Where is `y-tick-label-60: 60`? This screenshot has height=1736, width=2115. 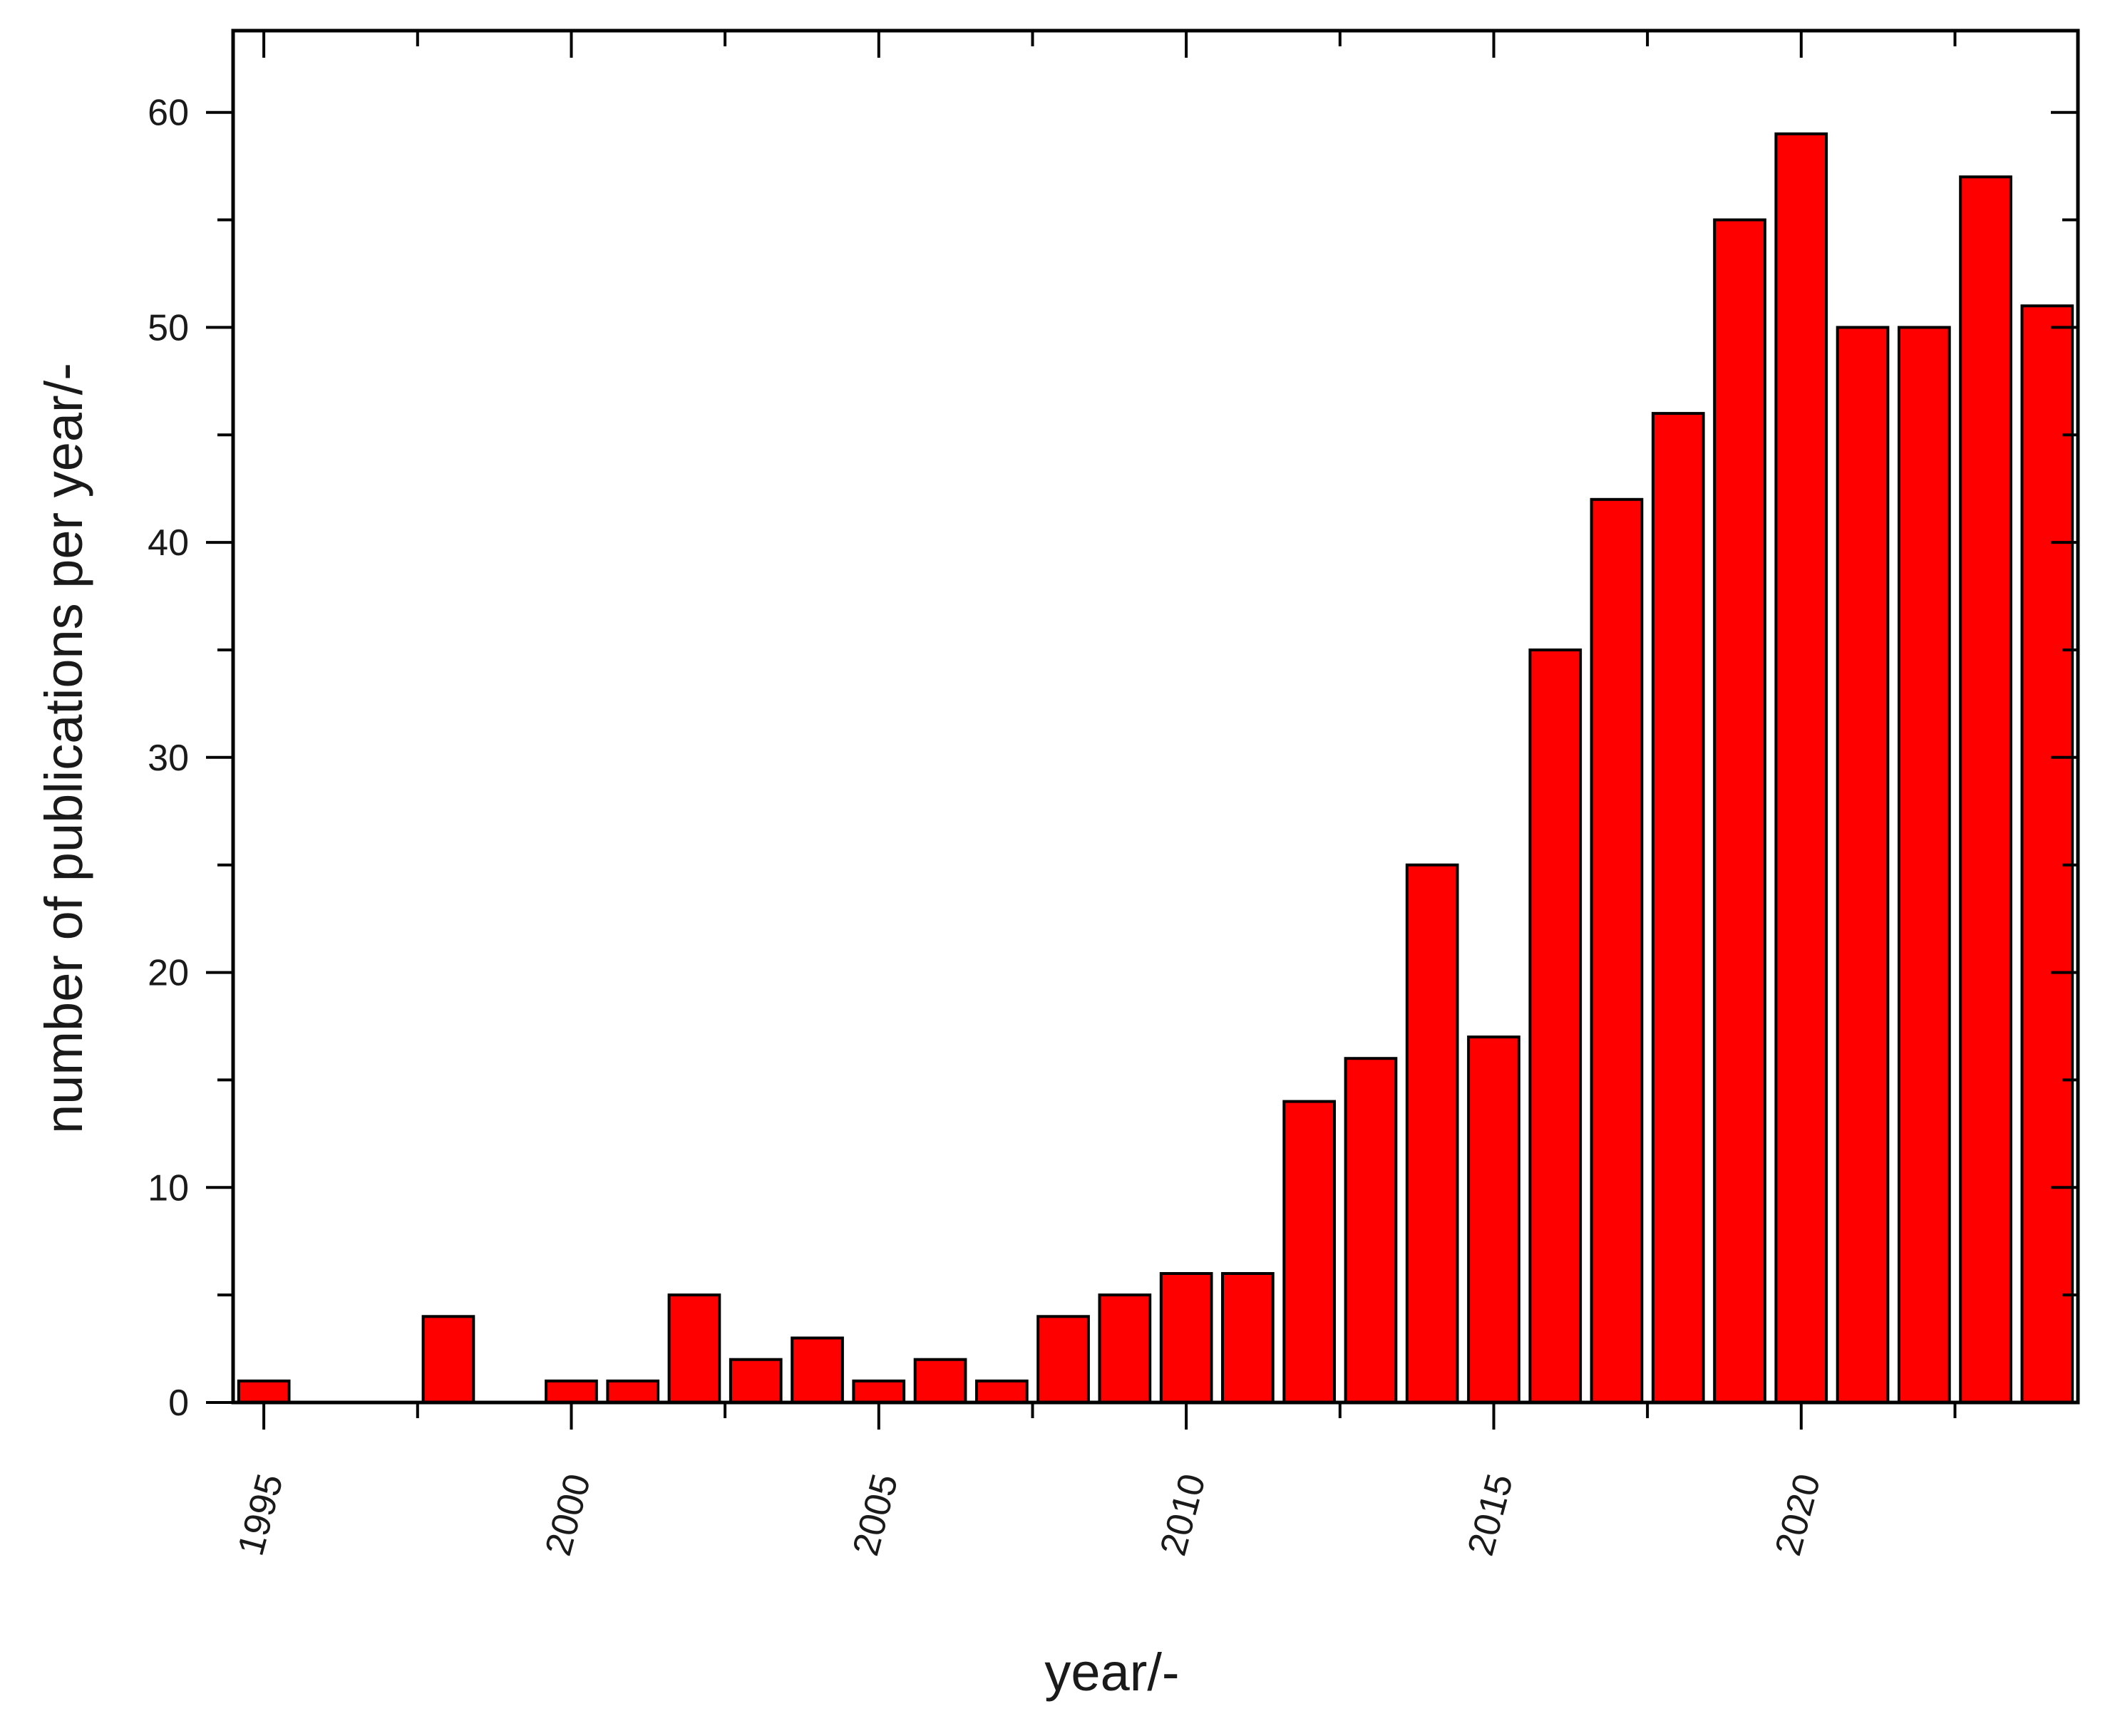 y-tick-label-60: 60 is located at coordinates (168, 114).